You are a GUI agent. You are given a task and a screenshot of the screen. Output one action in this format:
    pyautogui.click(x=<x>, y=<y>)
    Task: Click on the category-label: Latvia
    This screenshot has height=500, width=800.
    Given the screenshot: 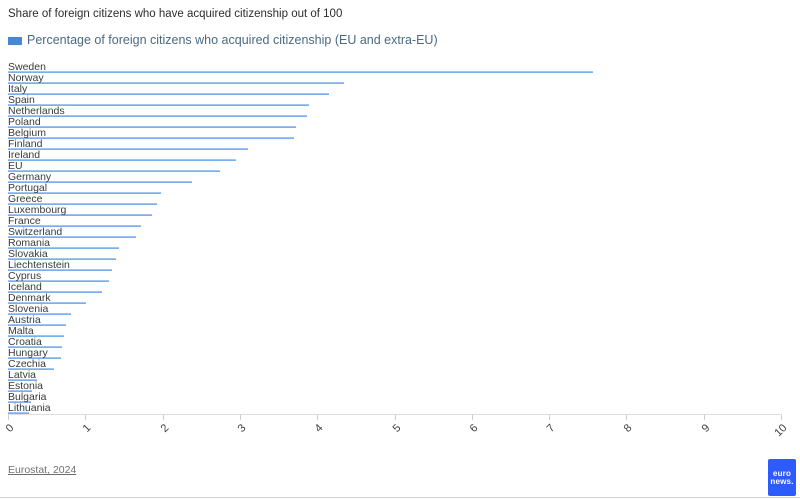 What is the action you would take?
    pyautogui.click(x=22, y=375)
    